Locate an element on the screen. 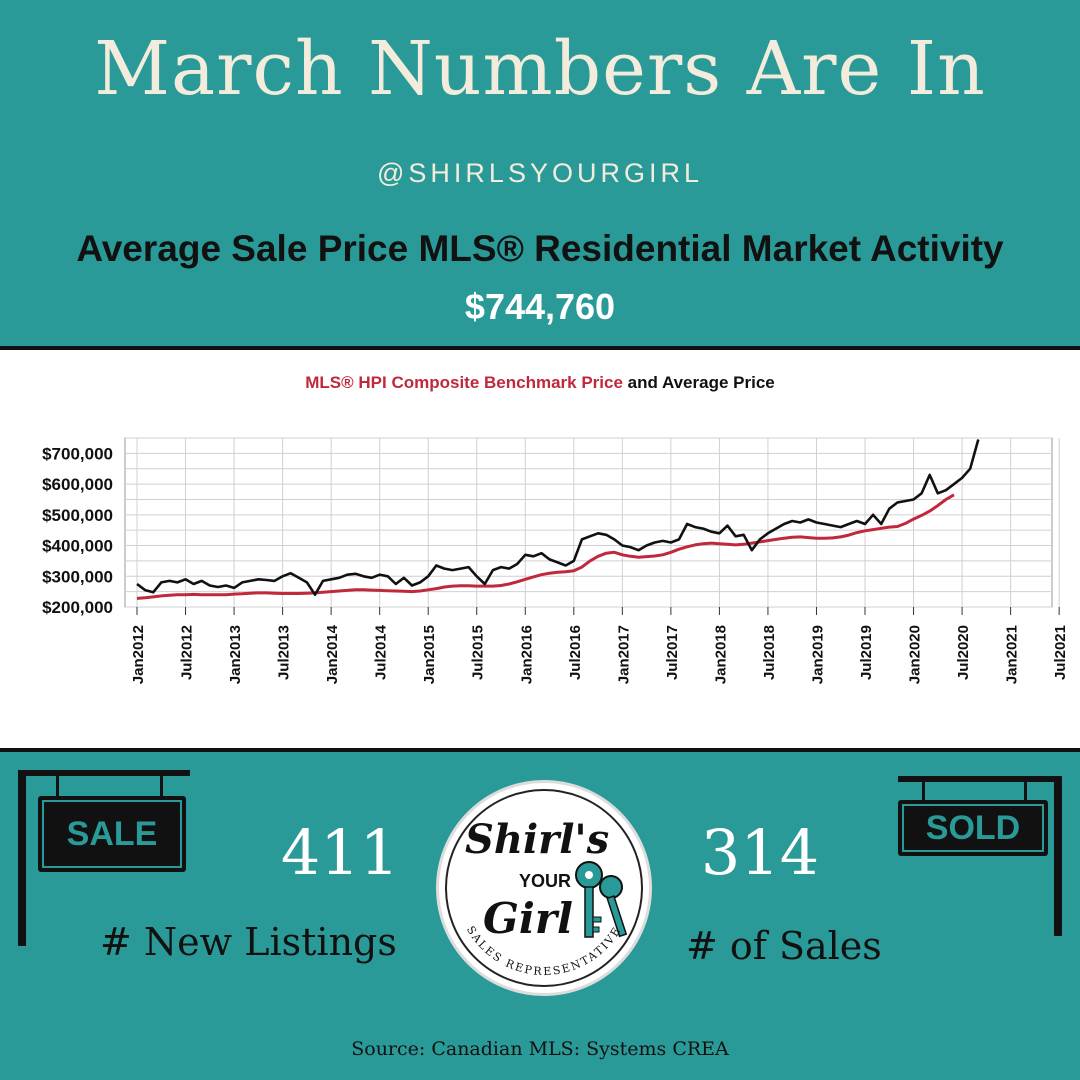 This screenshot has height=1080, width=1080. x-tick-label: Jan2020 is located at coordinates (915, 654).